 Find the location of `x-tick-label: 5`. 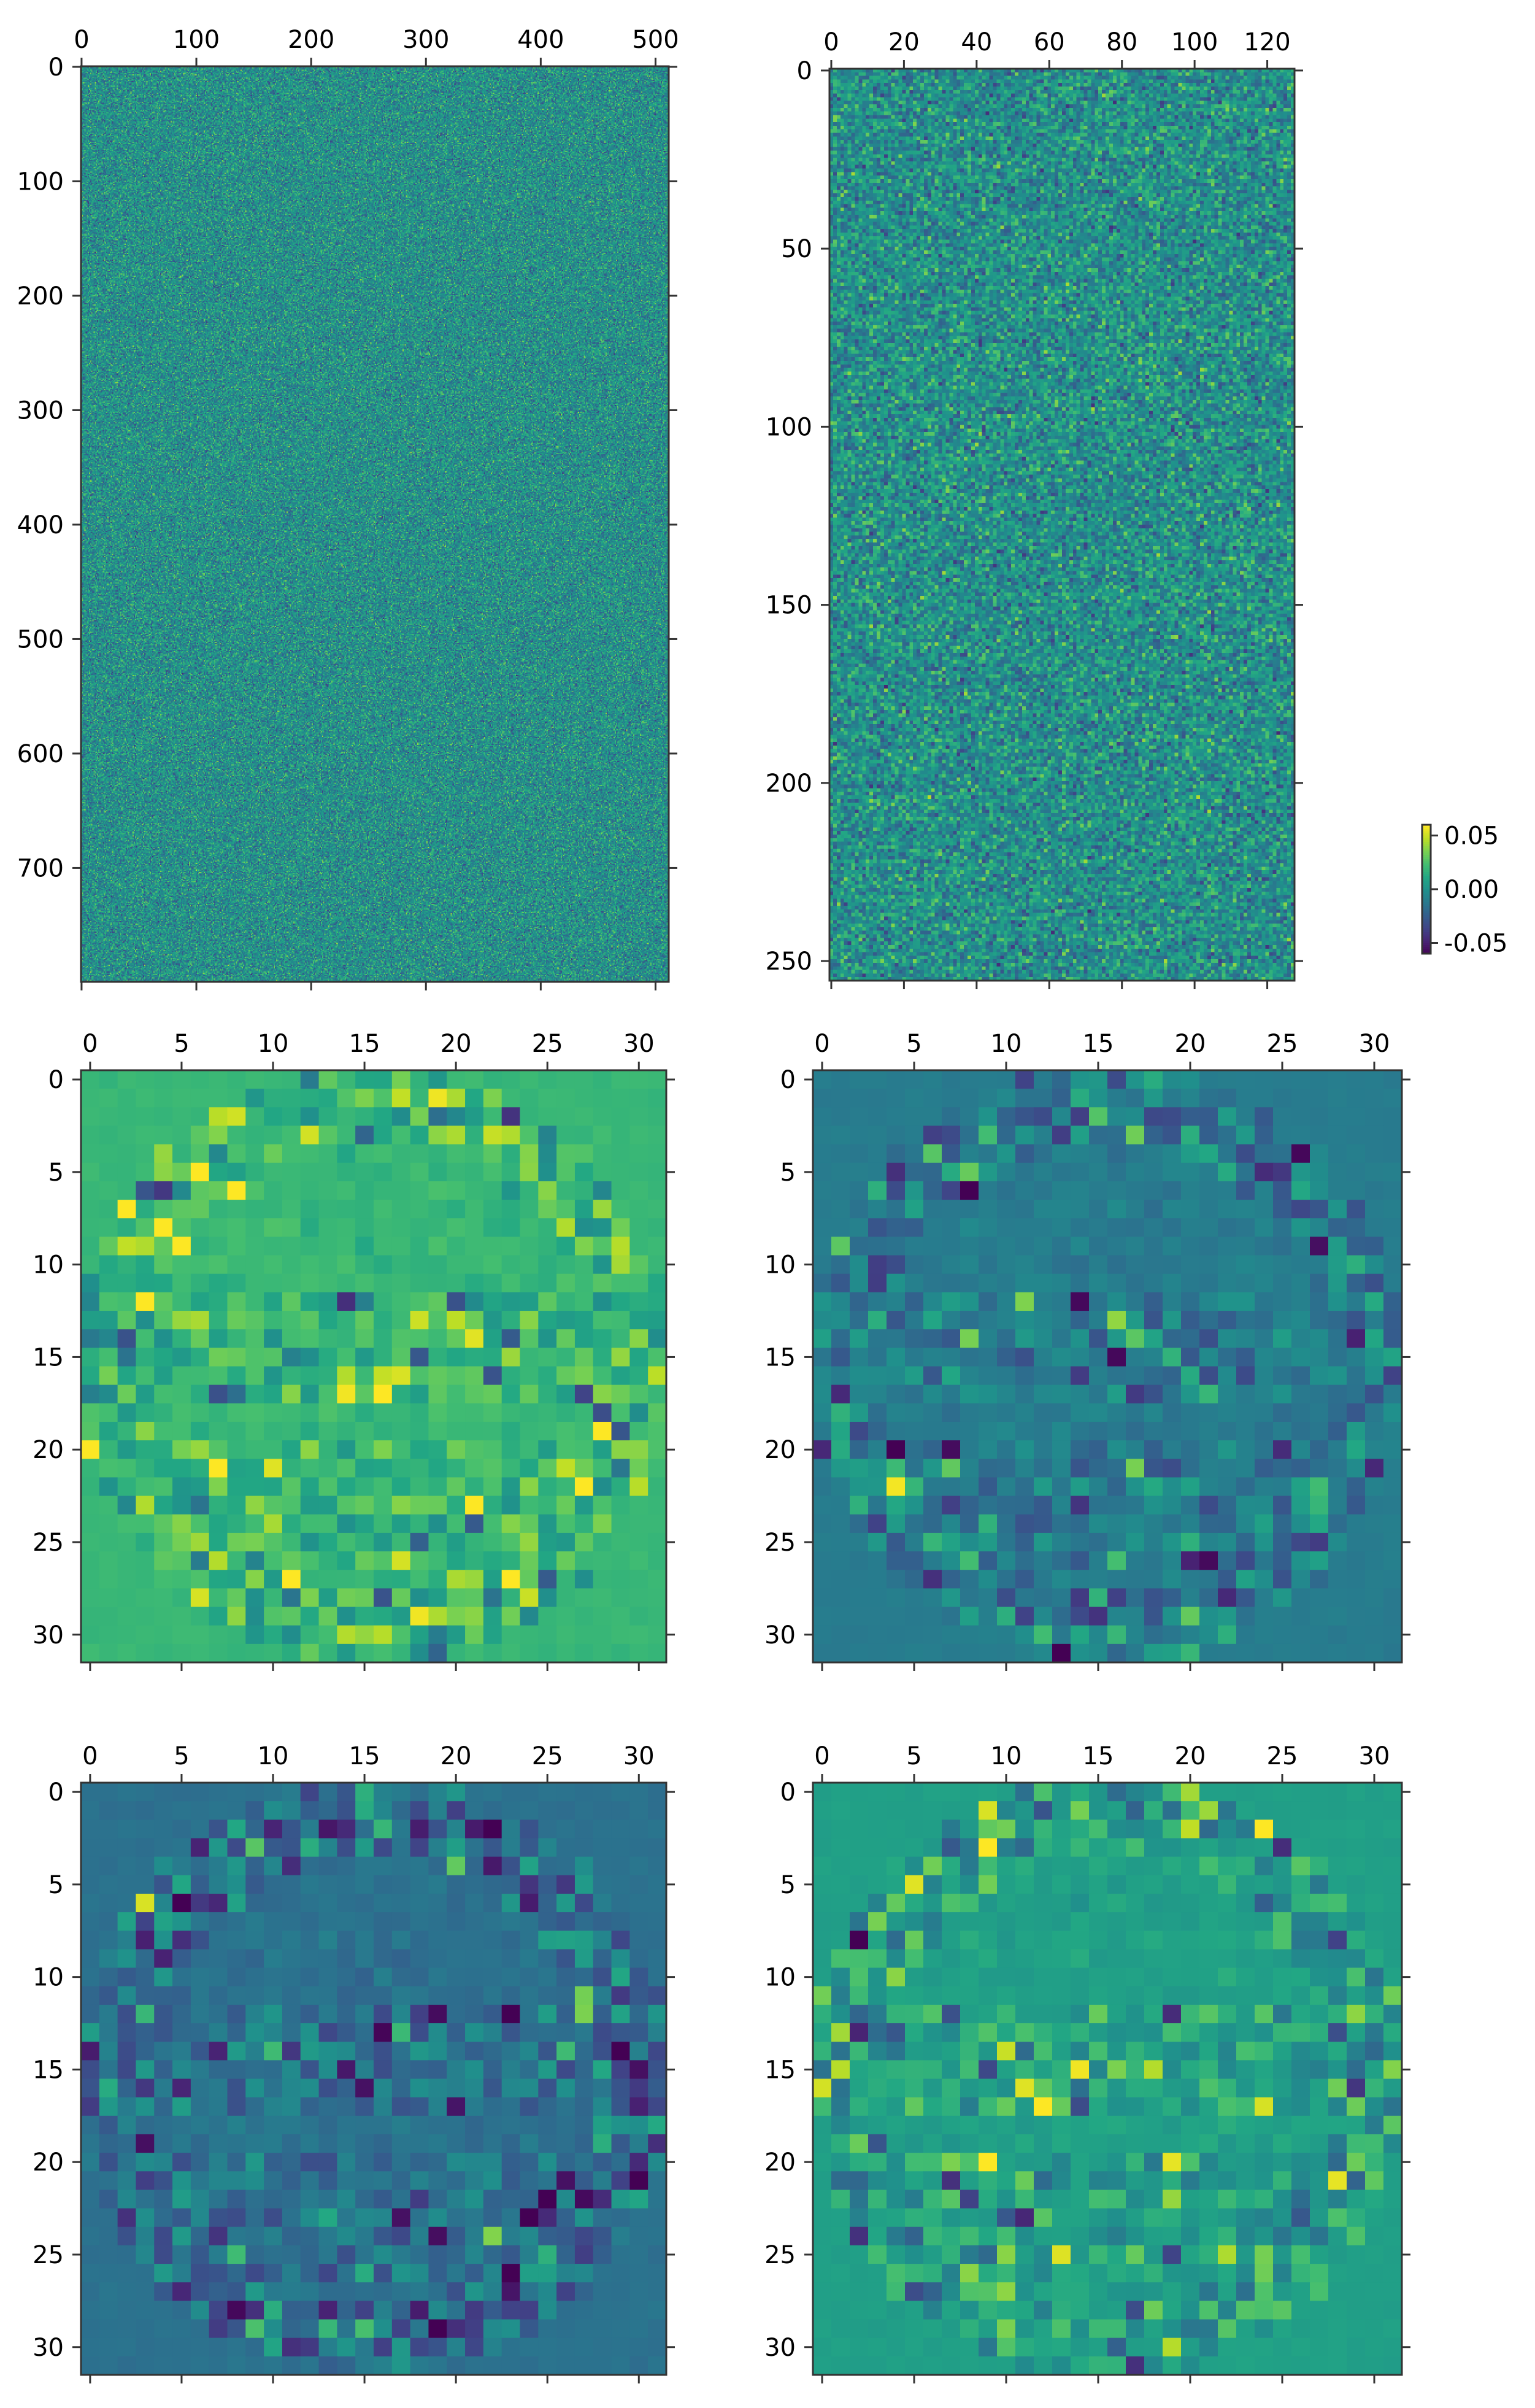

x-tick-label: 5 is located at coordinates (181, 1756).